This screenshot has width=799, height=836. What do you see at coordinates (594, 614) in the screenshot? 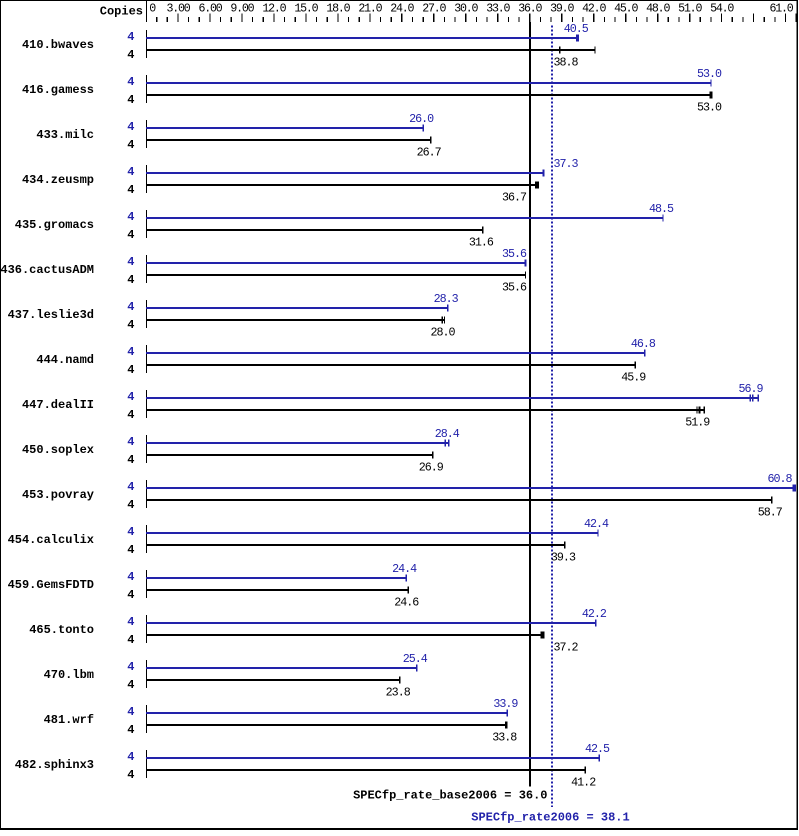
I see `svg-text: 42.2` at bounding box center [594, 614].